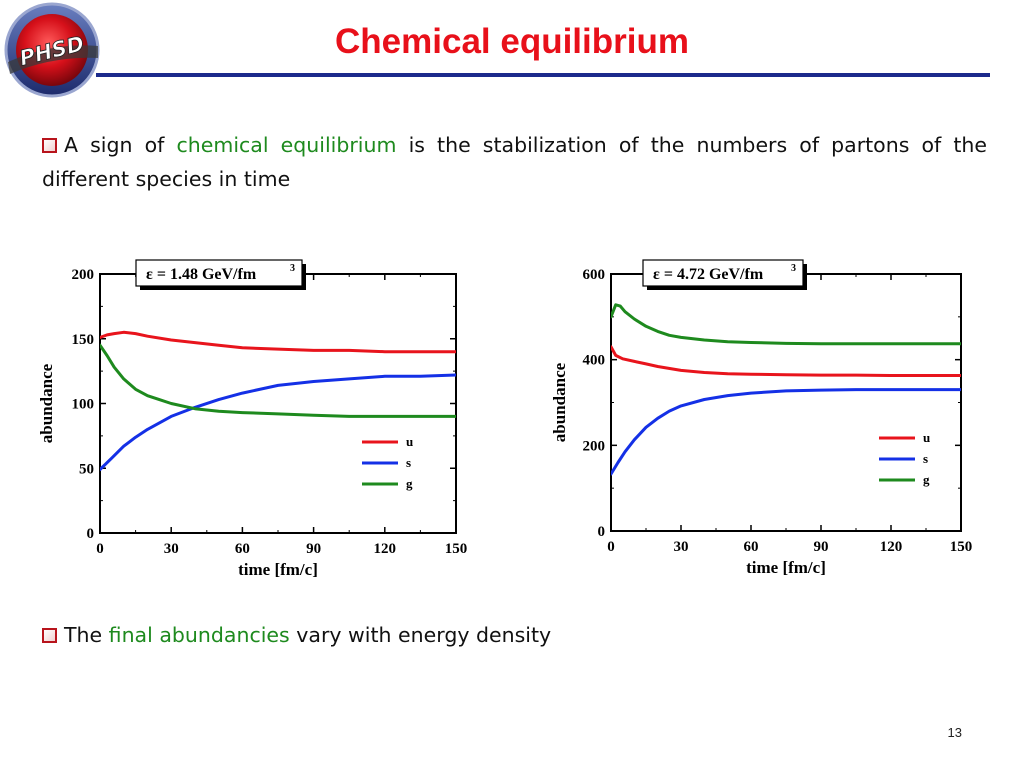  Describe the element at coordinates (420, 635) in the screenshot. I see `bullet-2-text-post: vary with energy density` at that location.